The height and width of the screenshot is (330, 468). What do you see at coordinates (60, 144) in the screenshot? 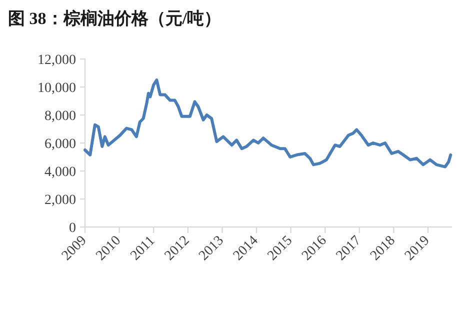
I see `y-tick-label: 6,000` at bounding box center [60, 144].